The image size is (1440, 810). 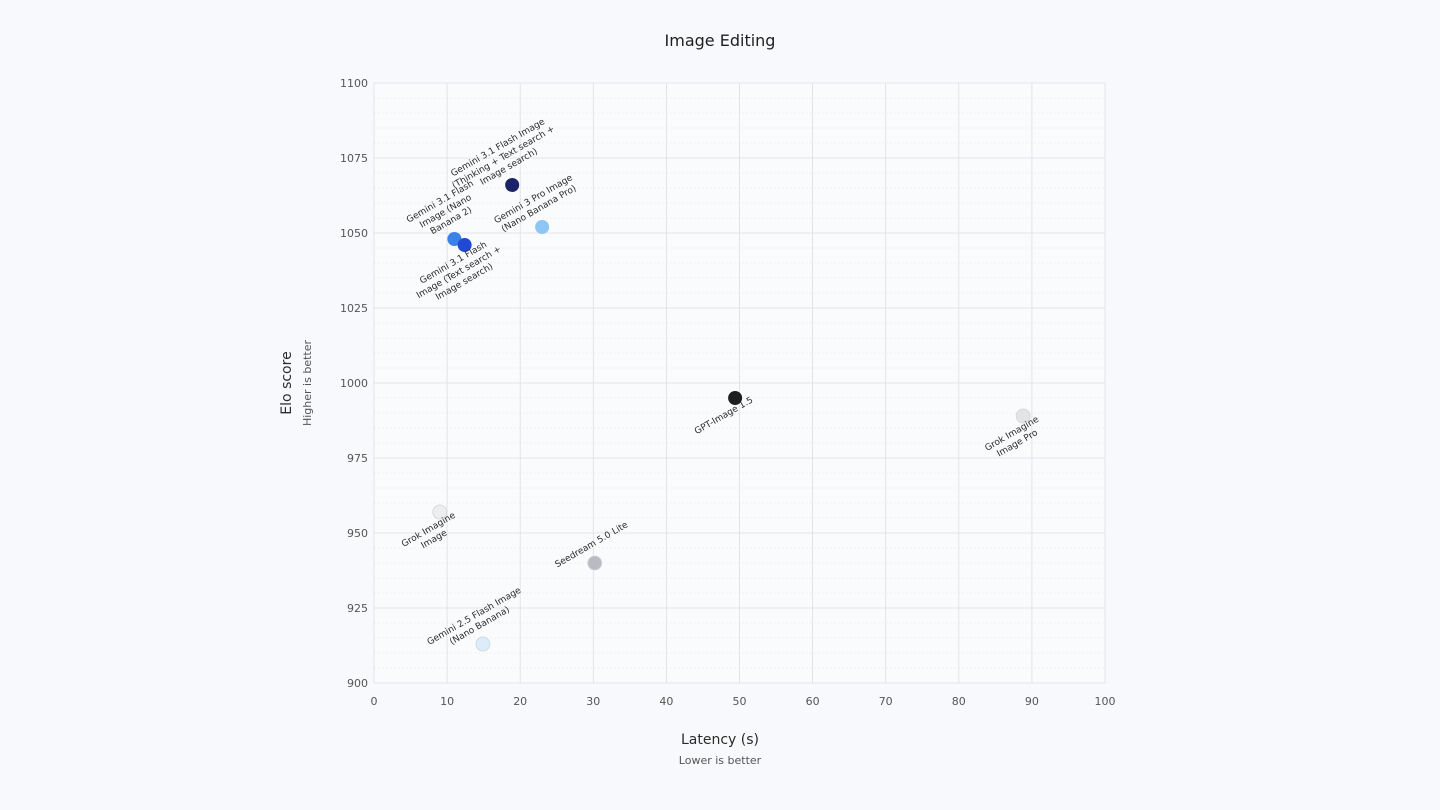 What do you see at coordinates (447, 701) in the screenshot?
I see `x-tick-label: 10` at bounding box center [447, 701].